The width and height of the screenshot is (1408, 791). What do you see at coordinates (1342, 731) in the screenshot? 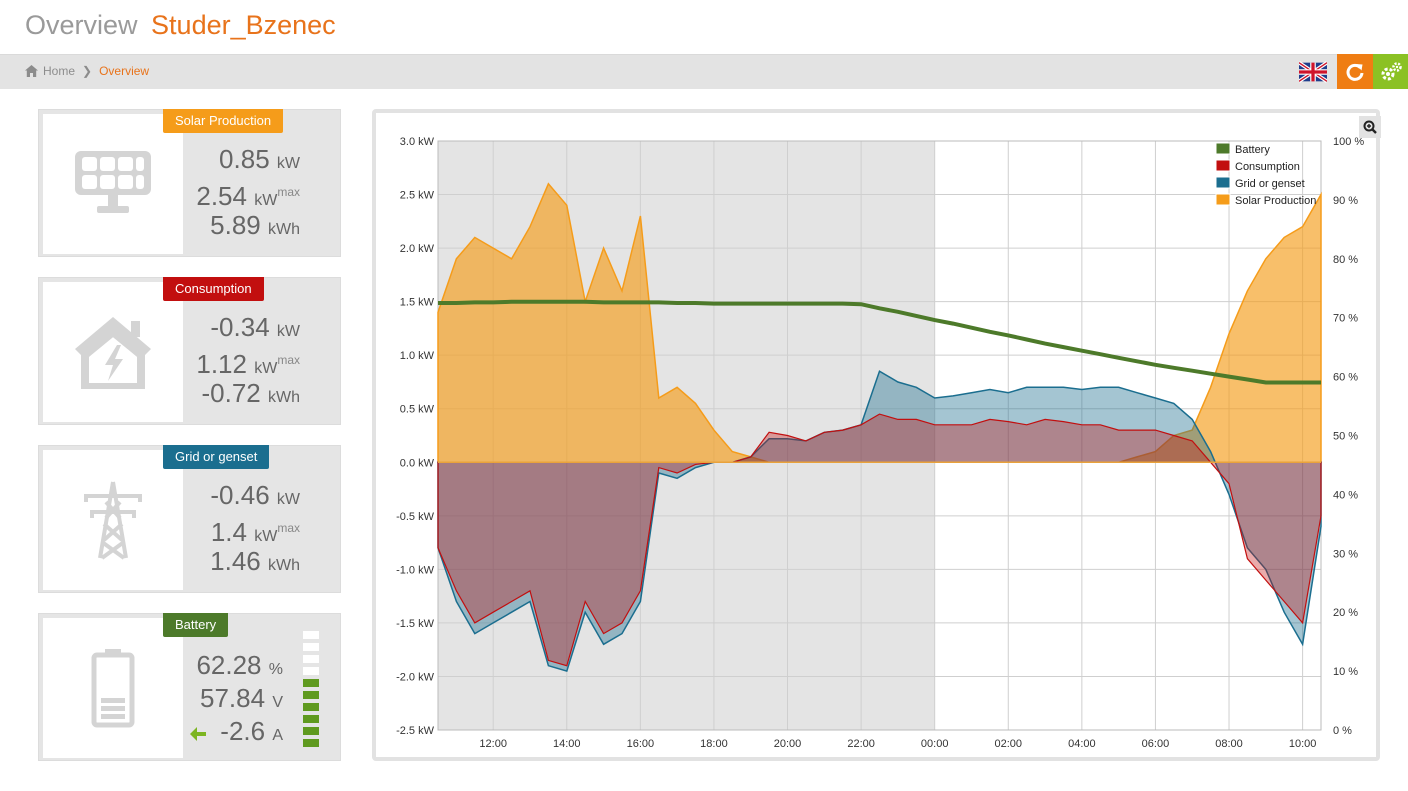
I see `y2-tick-label: 0 %` at bounding box center [1342, 731].